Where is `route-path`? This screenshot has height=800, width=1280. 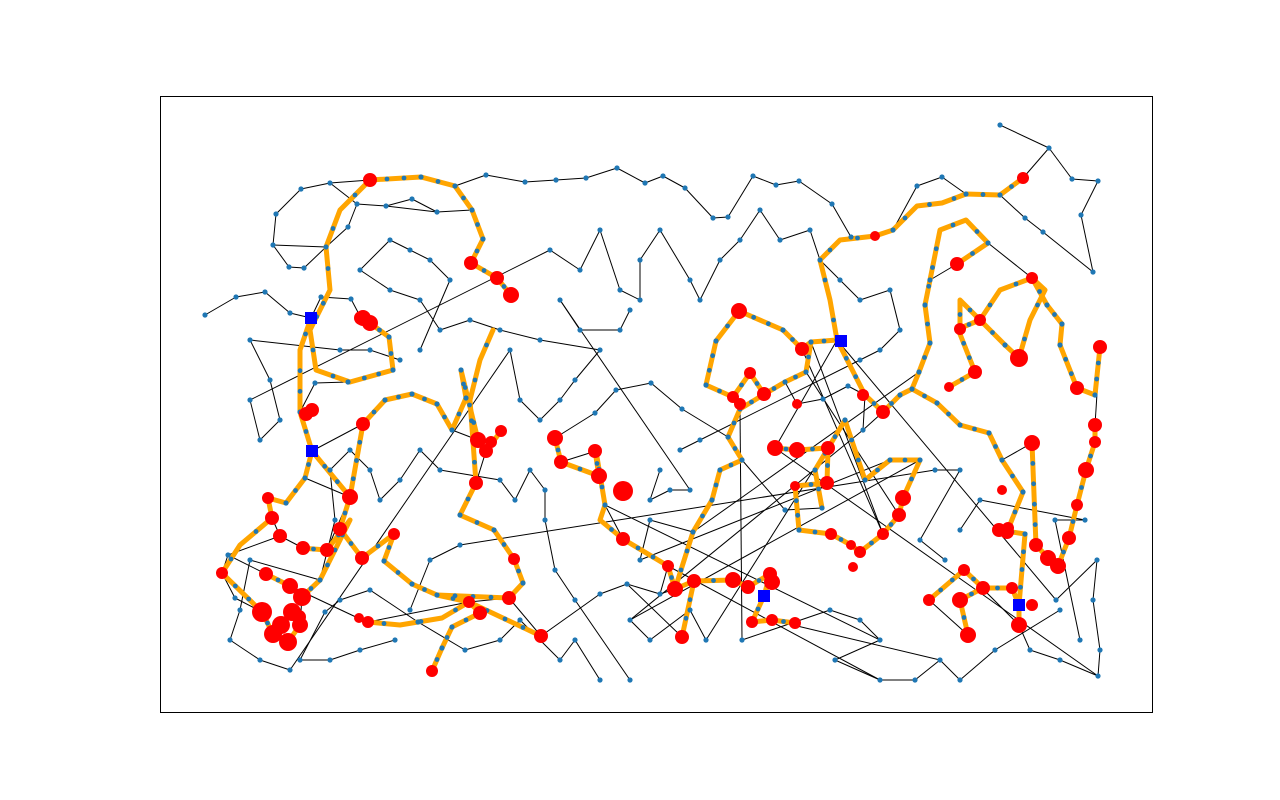
route-path is located at coordinates (967, 376).